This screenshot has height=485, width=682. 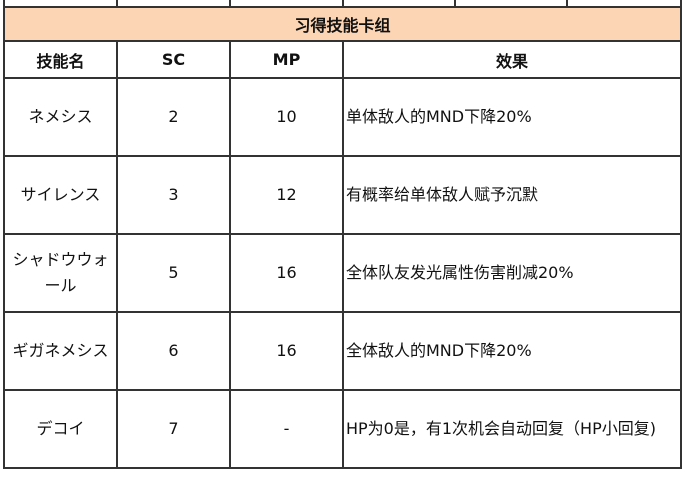 I want to click on skill-effect: 全体敌人的MND下降20%, so click(x=512, y=351).